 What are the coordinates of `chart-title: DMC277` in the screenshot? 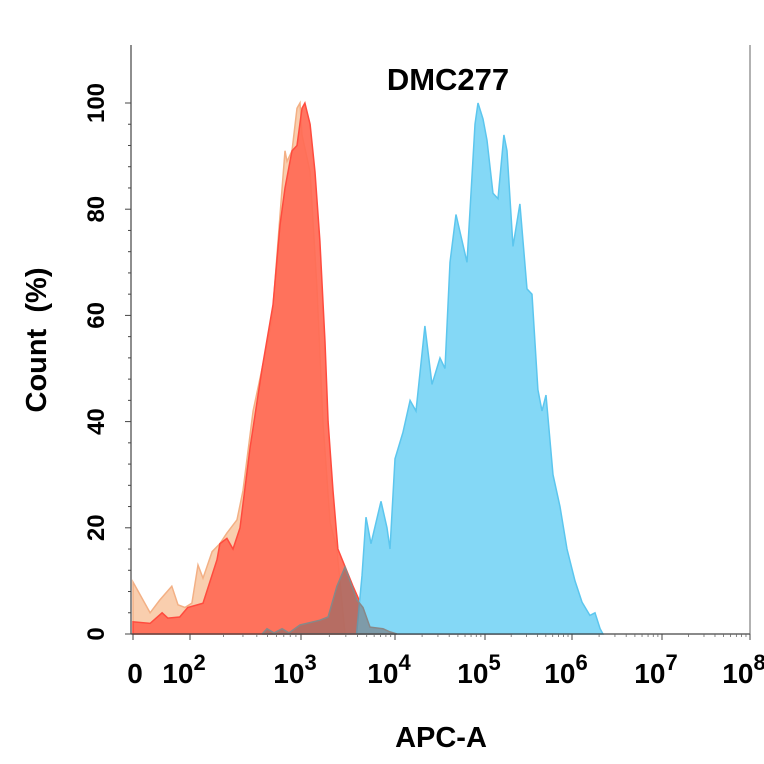 It's located at (448, 79).